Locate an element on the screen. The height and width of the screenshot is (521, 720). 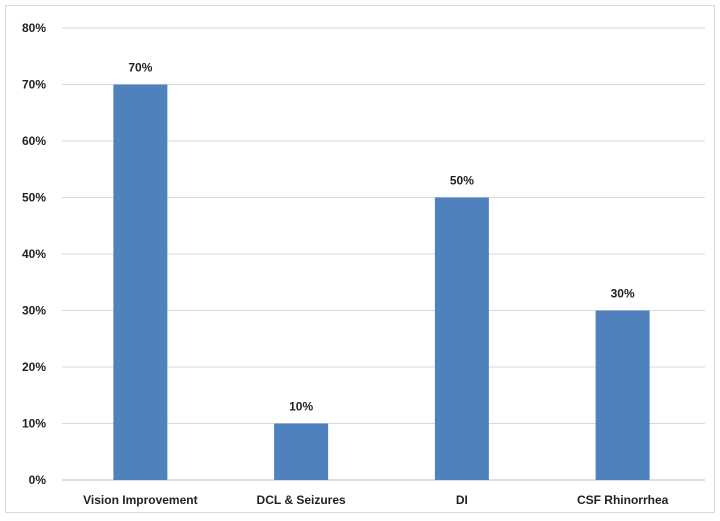
y-axis-tick-labels: 0% 10% 20% 30% 40% 50% 60% 70% 80% is located at coordinates (34, 254).